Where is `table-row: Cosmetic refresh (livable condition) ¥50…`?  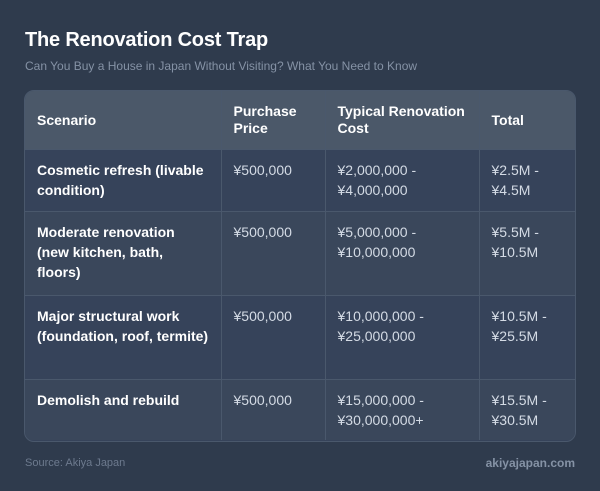
table-row: Cosmetic refresh (livable condition) ¥50… is located at coordinates (300, 180).